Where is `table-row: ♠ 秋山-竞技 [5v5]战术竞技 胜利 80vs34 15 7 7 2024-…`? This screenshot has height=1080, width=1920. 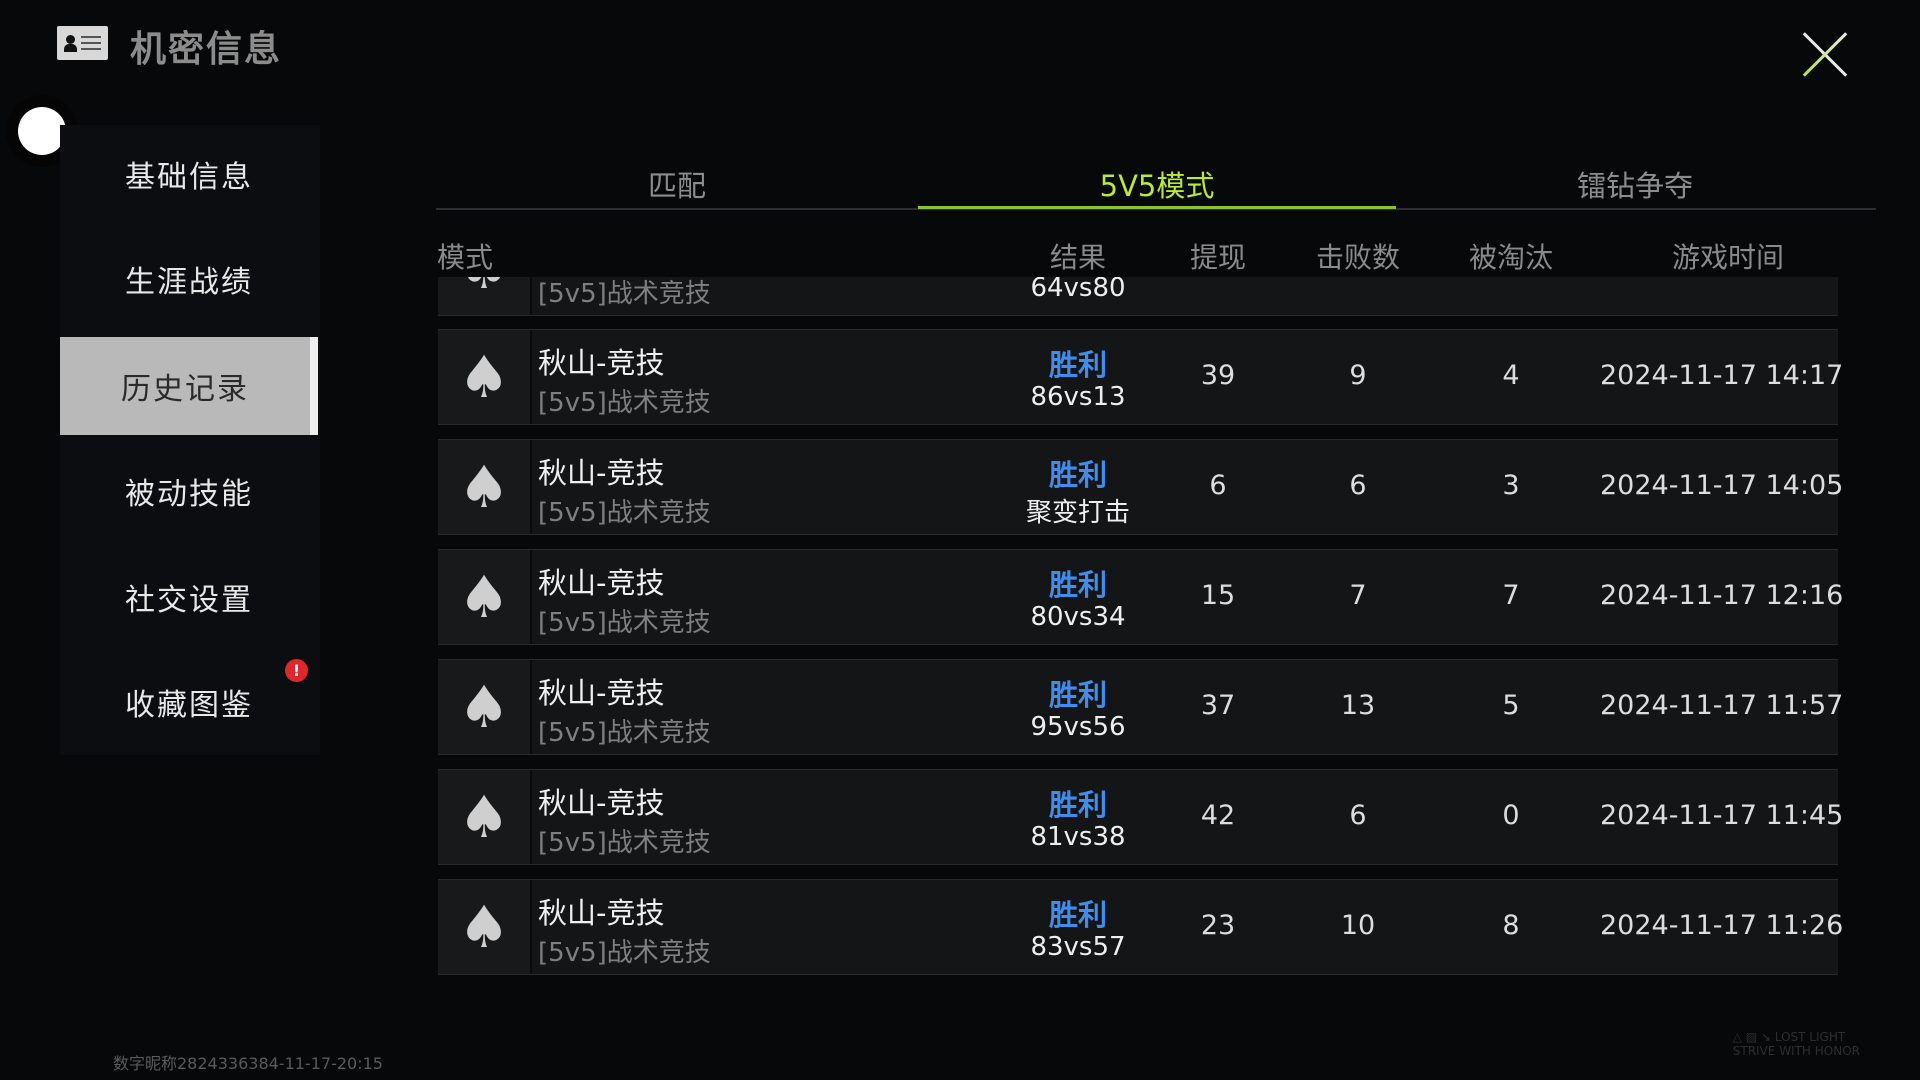 table-row: ♠ 秋山-竞技 [5v5]战术竞技 胜利 80vs34 15 7 7 2024-… is located at coordinates (1142, 597).